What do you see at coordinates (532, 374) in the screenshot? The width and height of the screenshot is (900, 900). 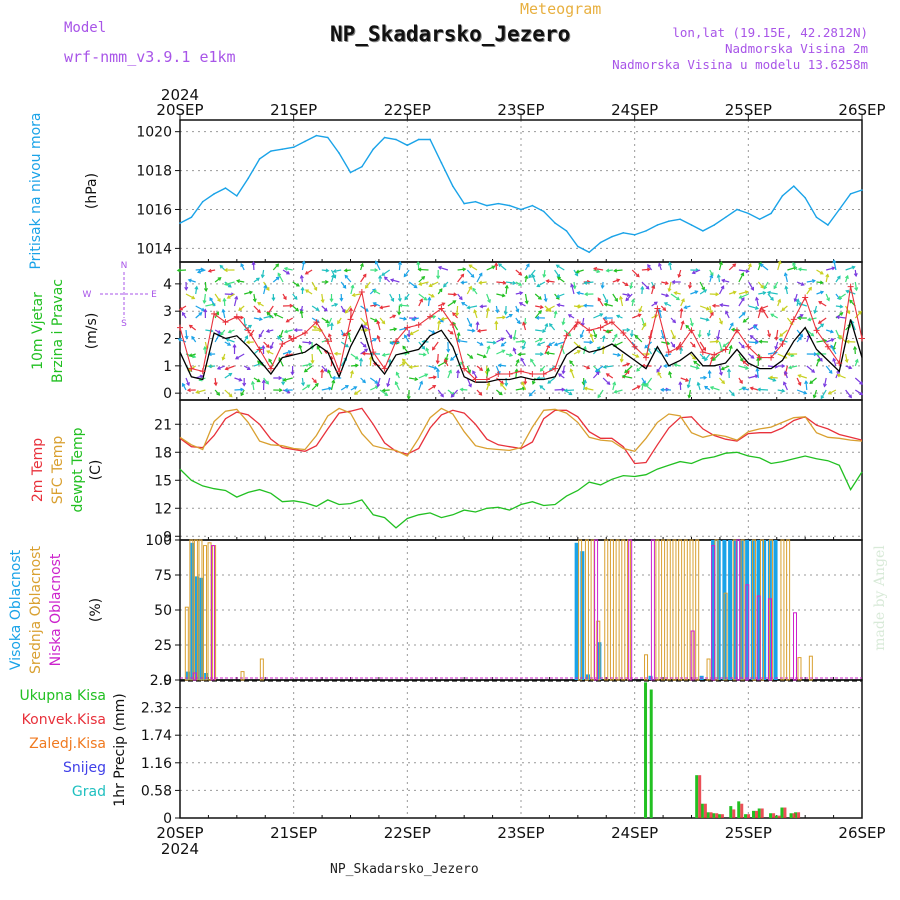 I see `wind-gust-marker` at bounding box center [532, 374].